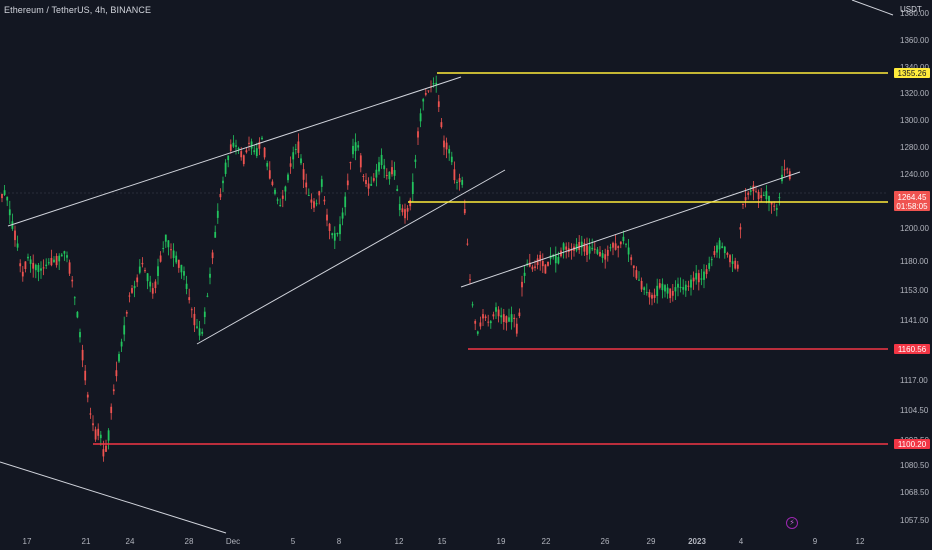 Image resolution: width=932 pixels, height=550 pixels. Describe the element at coordinates (233, 541) in the screenshot. I see `time-tick-label: Dec` at that location.